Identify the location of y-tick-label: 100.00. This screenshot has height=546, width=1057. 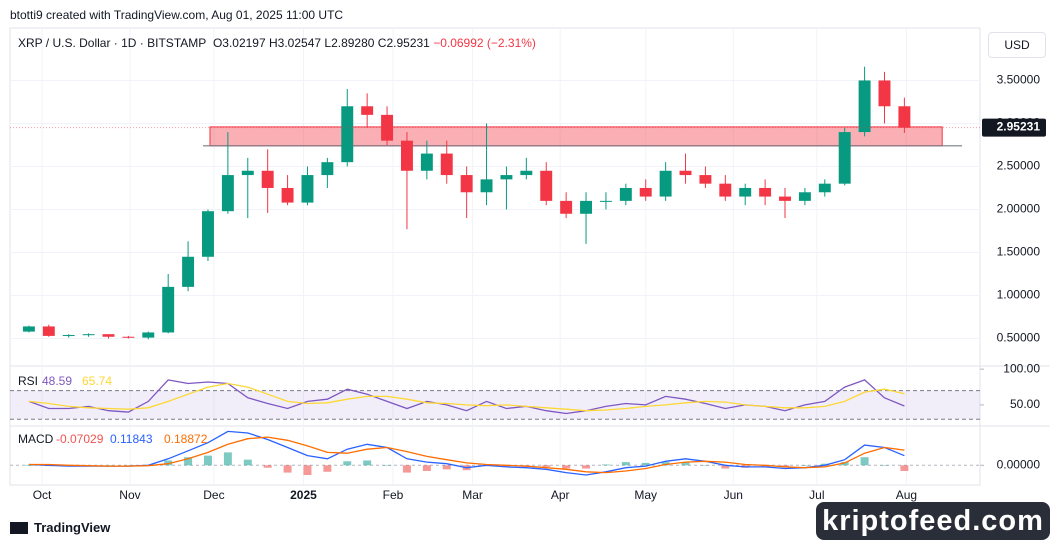
(1021, 368).